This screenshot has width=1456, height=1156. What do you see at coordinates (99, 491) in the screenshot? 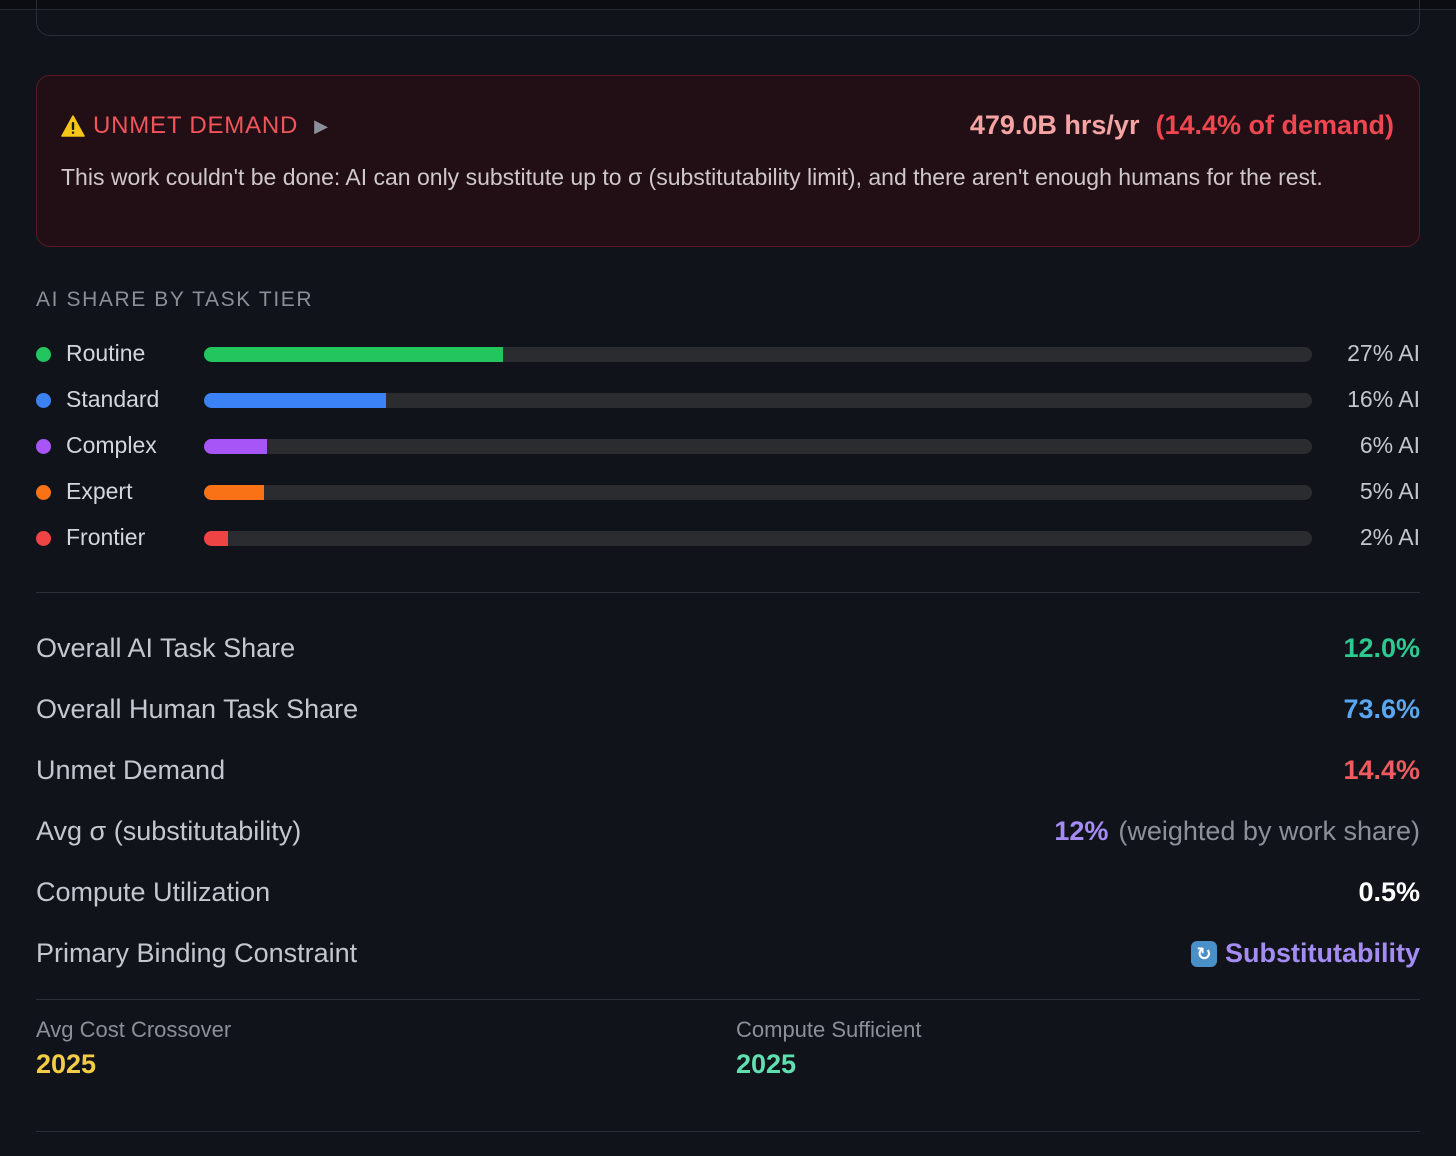
I see `tier-name: Expert` at bounding box center [99, 491].